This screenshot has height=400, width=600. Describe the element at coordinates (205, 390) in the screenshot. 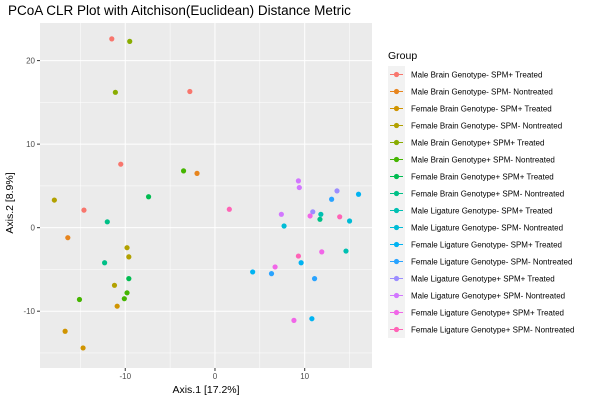

I see `x-axis-title: Axis.1 [17.2%]` at that location.